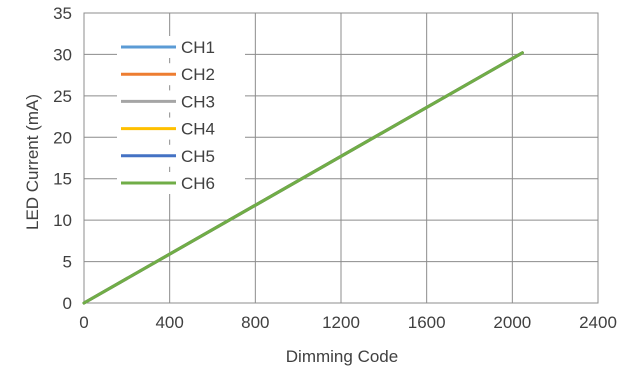  I want to click on x-tick-label: 2400, so click(598, 322).